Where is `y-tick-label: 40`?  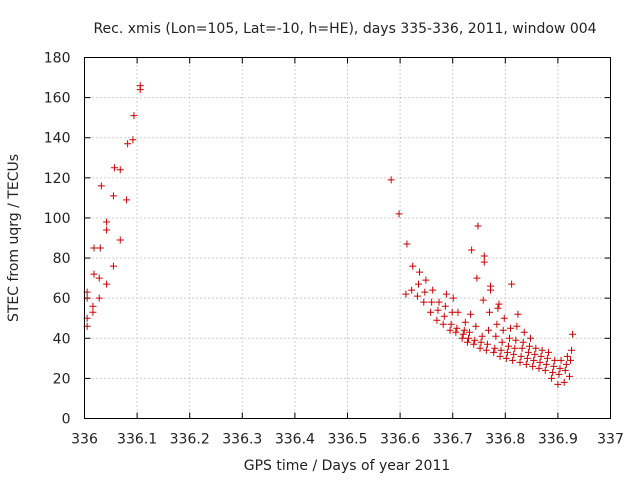
y-tick-label: 40 is located at coordinates (62, 339).